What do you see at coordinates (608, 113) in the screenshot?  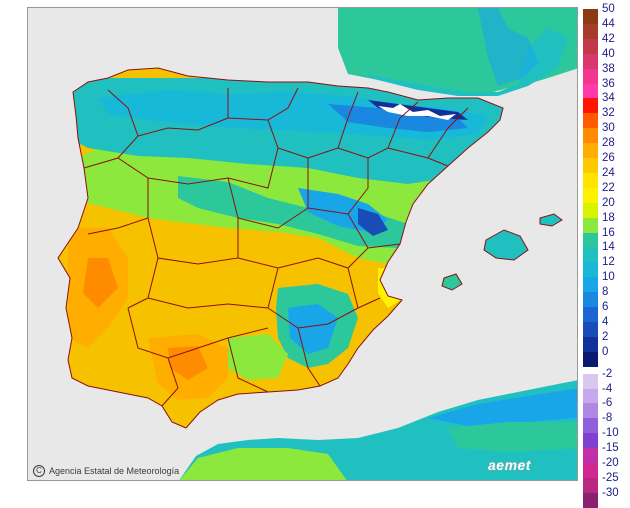 I see `legend-label: 32` at bounding box center [608, 113].